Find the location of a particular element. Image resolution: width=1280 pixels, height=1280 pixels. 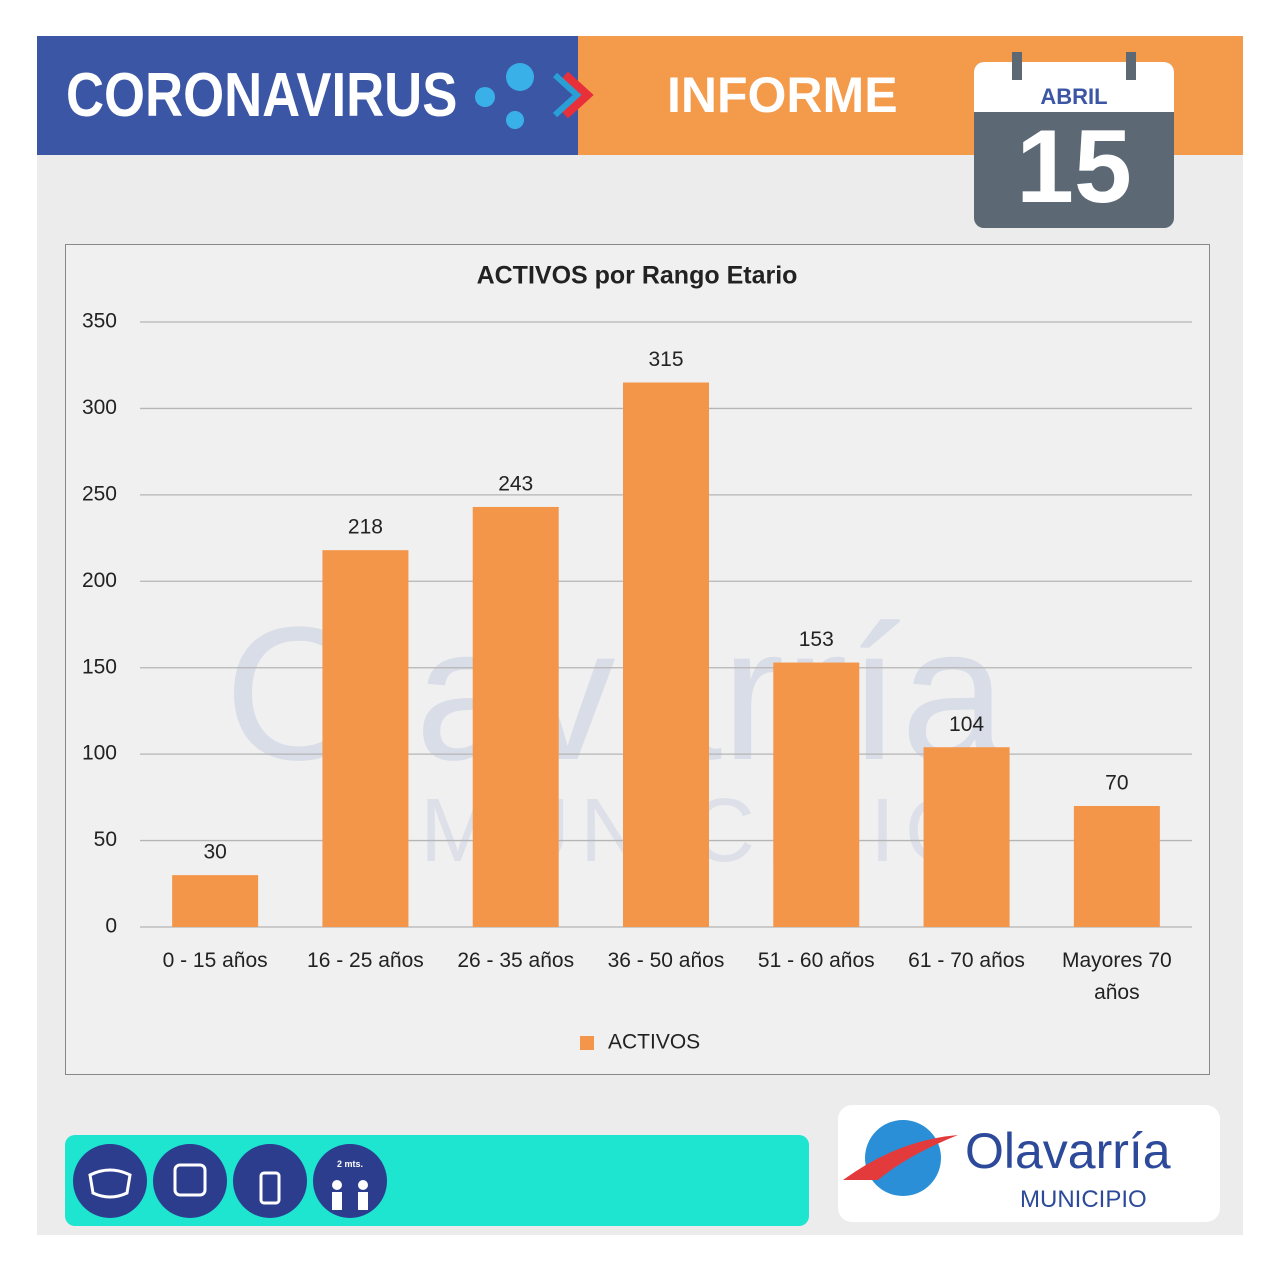

data-label: 153 is located at coordinates (816, 639).